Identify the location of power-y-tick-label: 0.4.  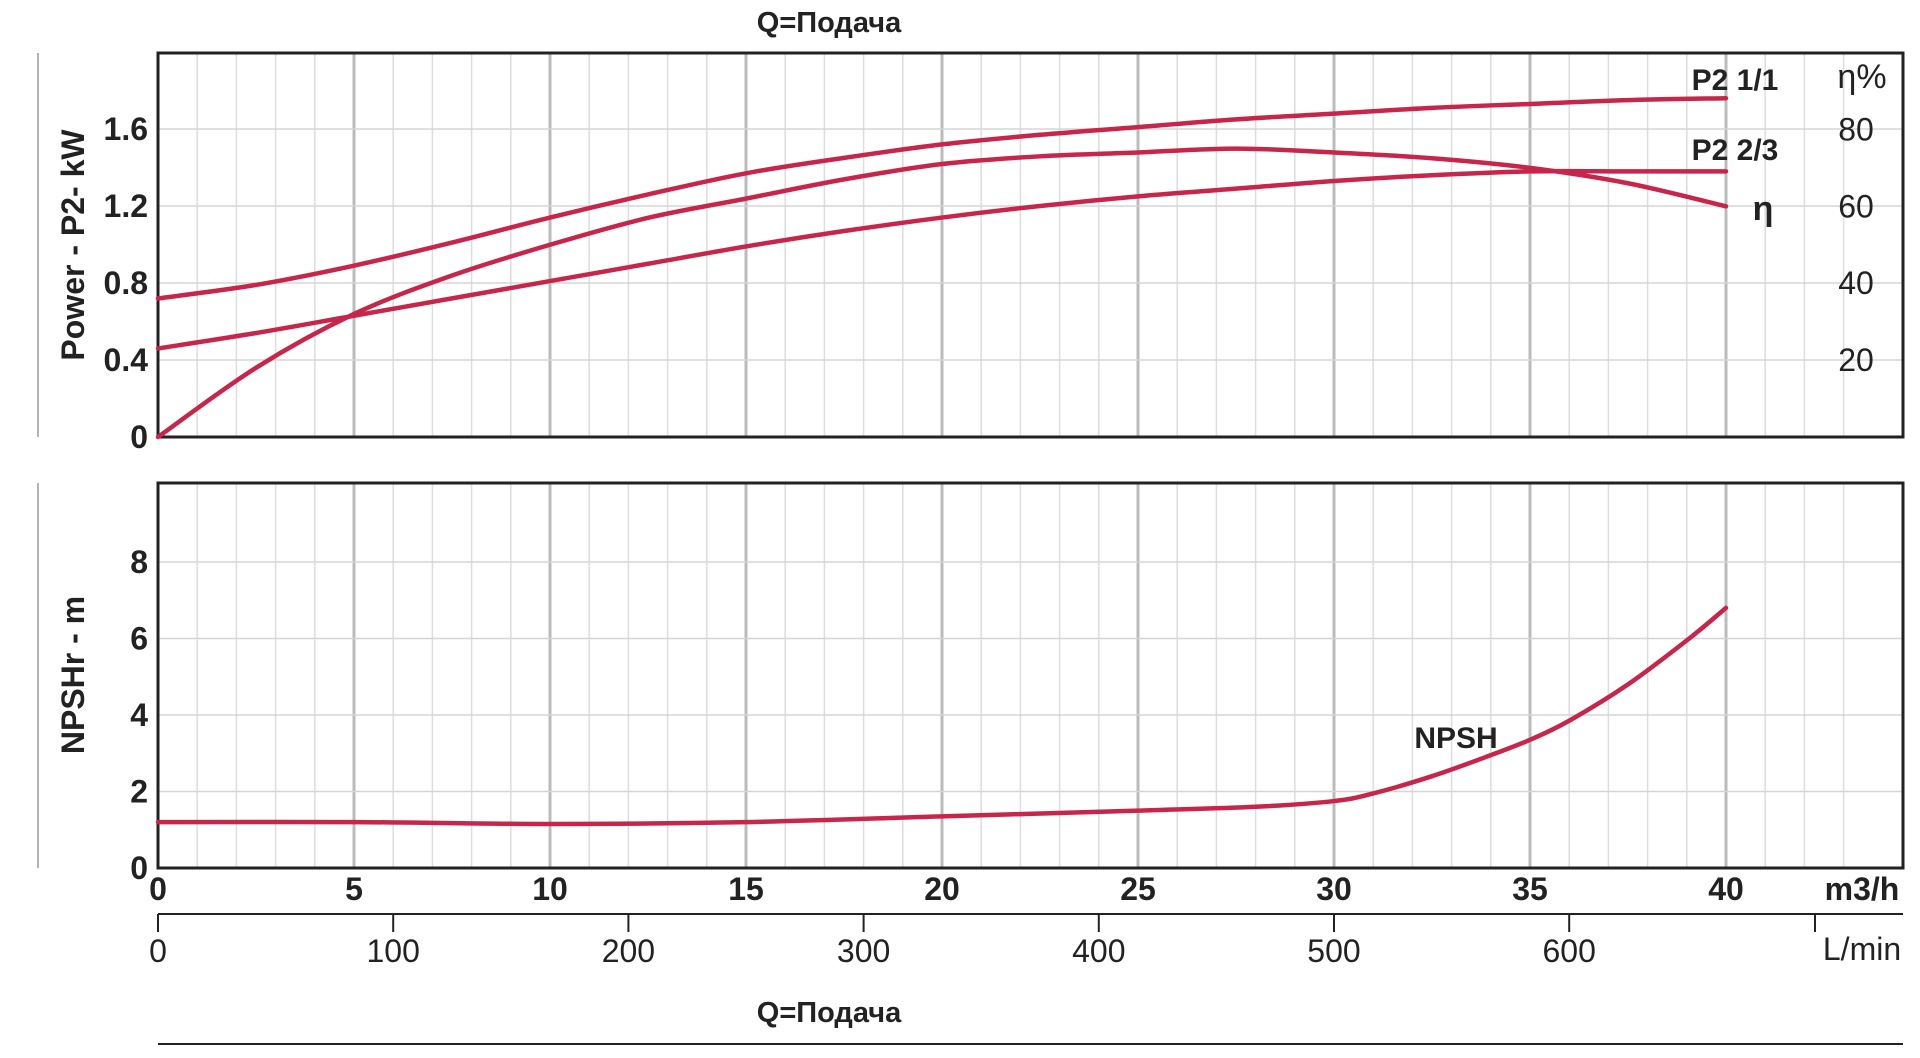
(126, 360).